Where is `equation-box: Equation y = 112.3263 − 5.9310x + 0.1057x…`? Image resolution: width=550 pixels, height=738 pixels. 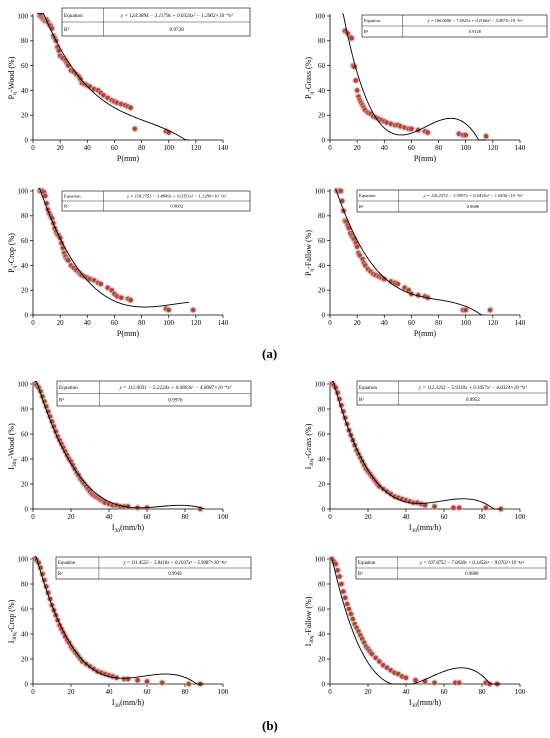
equation-box: Equation y = 112.3263 − 5.9310x + 0.1057x… is located at coordinates (452, 393).